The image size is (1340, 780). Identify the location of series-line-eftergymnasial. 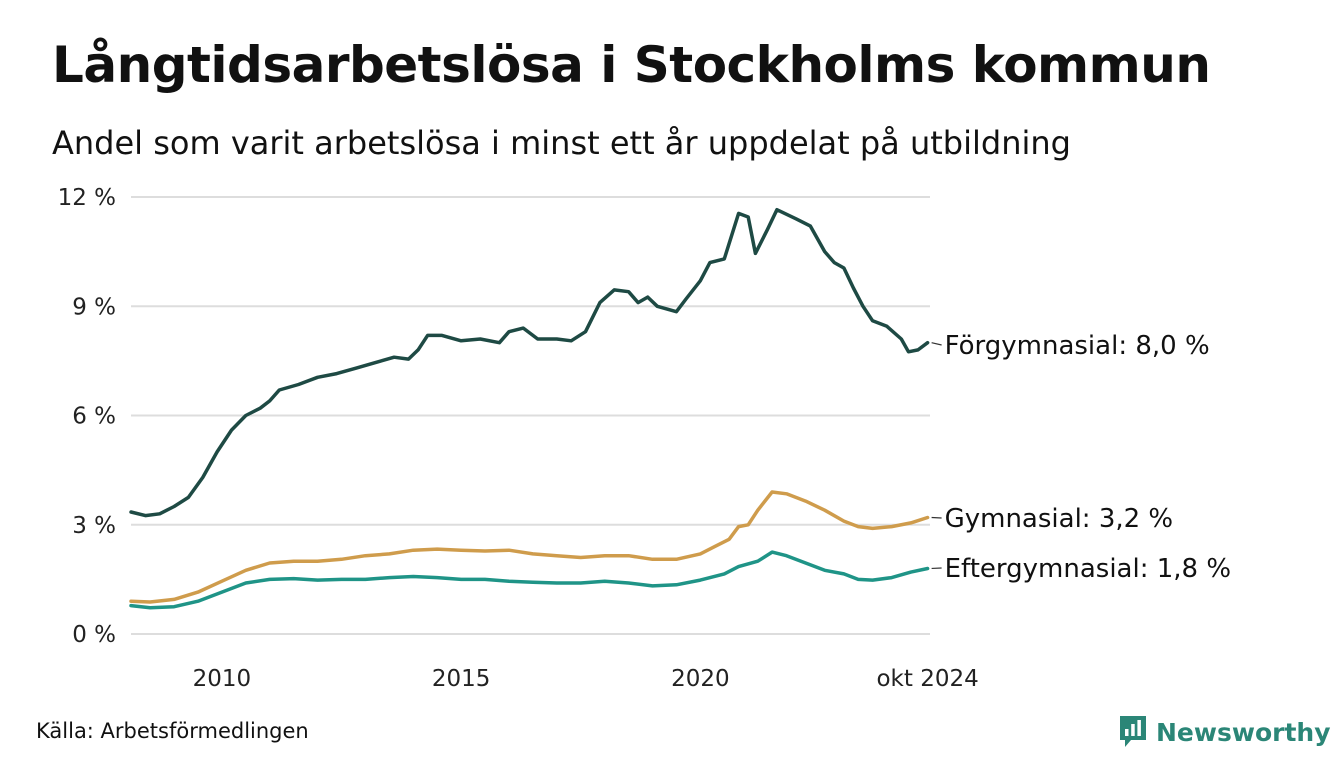
(529, 580).